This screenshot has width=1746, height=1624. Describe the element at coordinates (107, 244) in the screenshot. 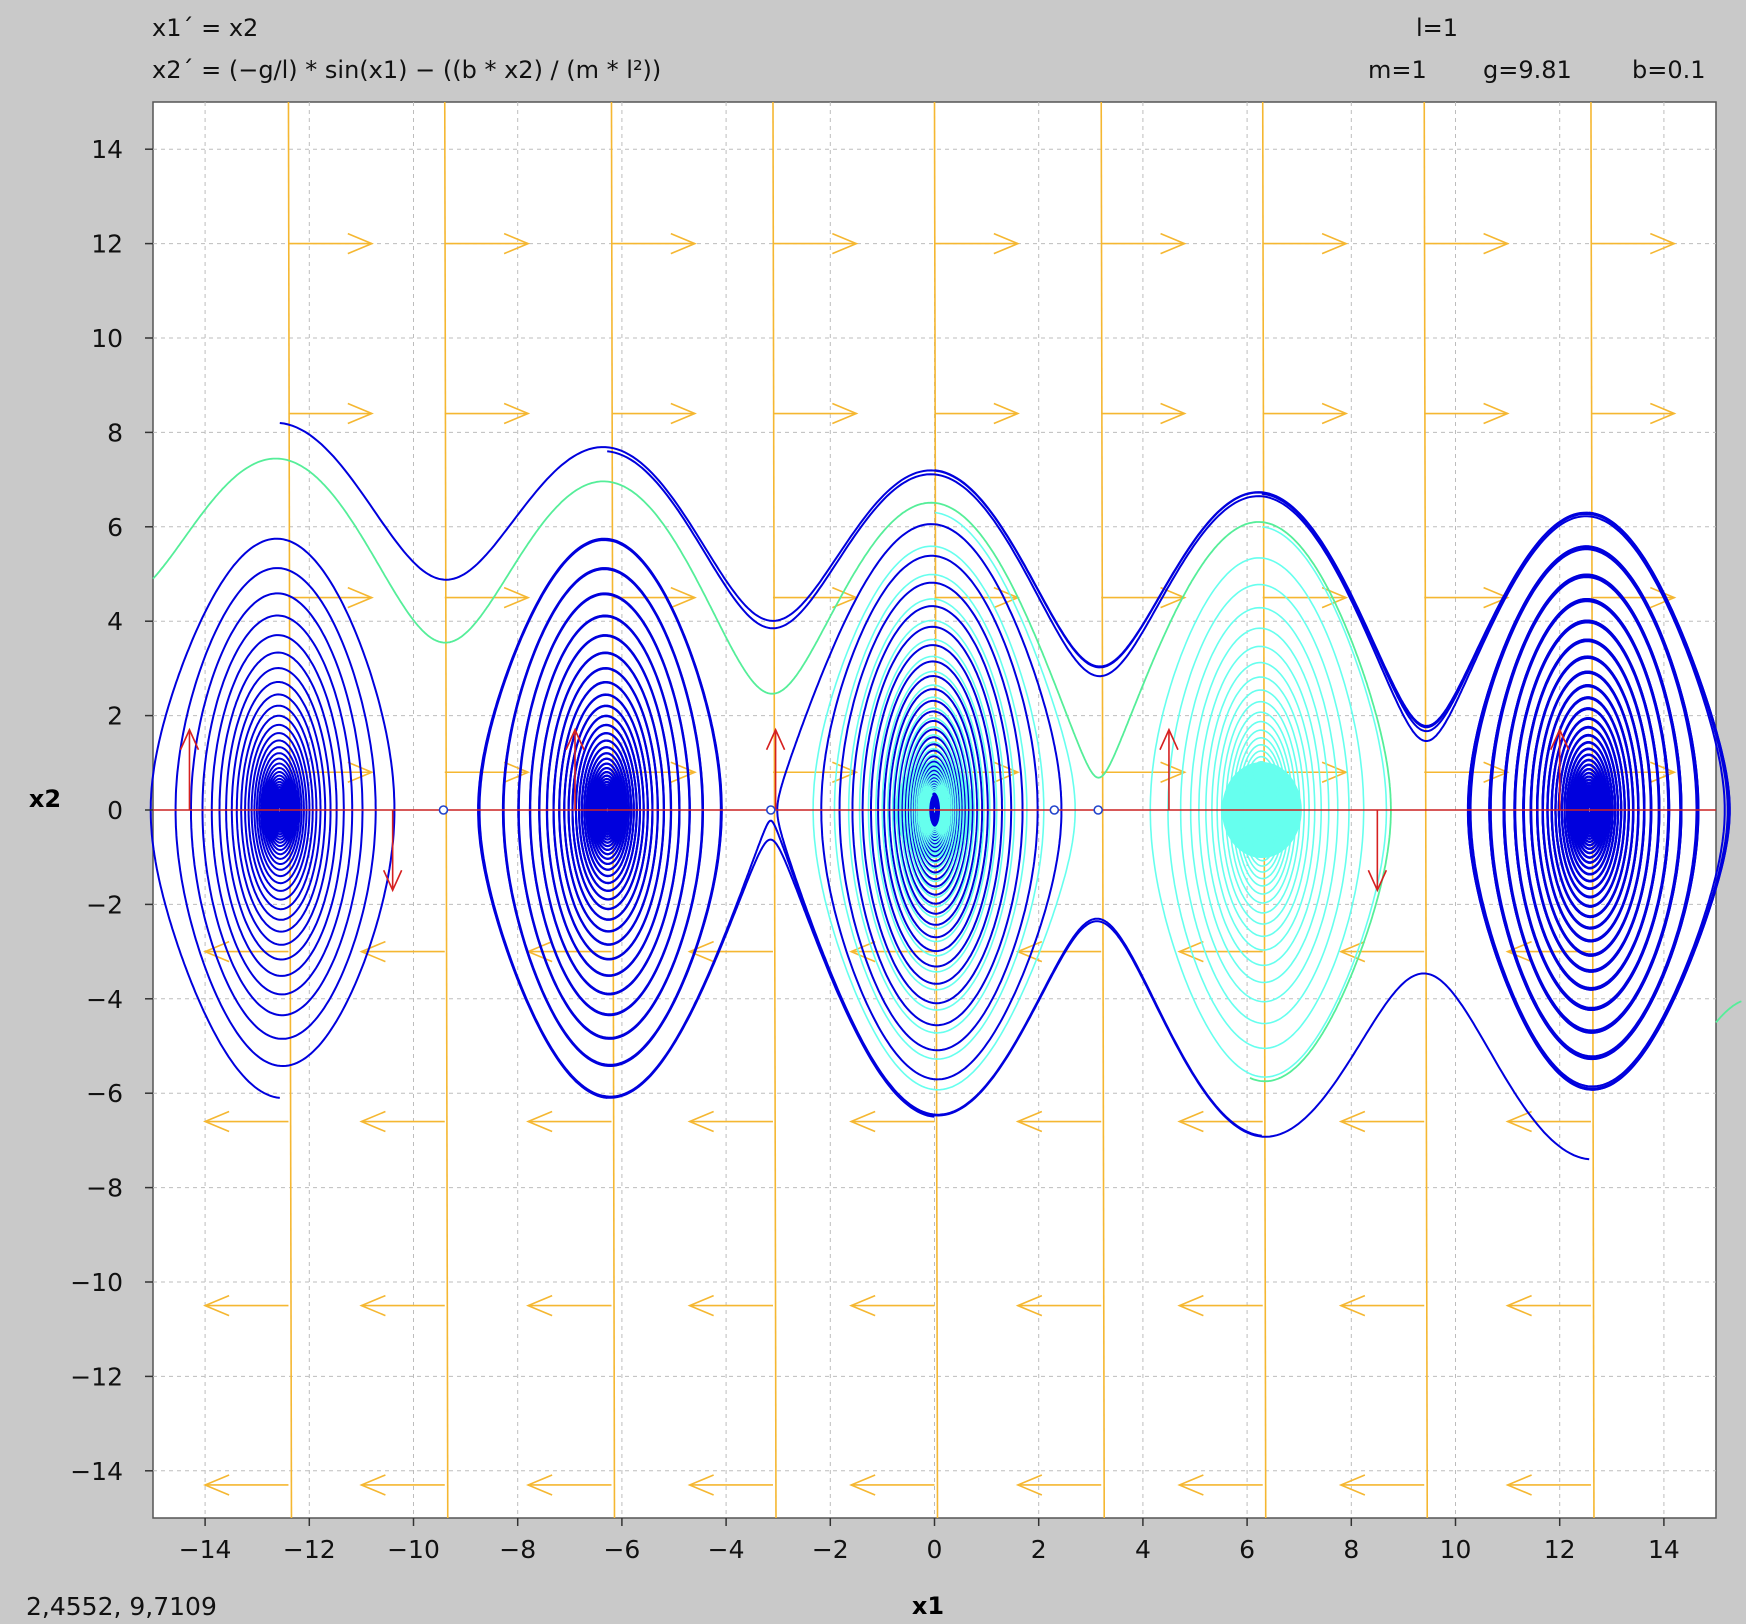

I see `y-tick-label: 12` at that location.